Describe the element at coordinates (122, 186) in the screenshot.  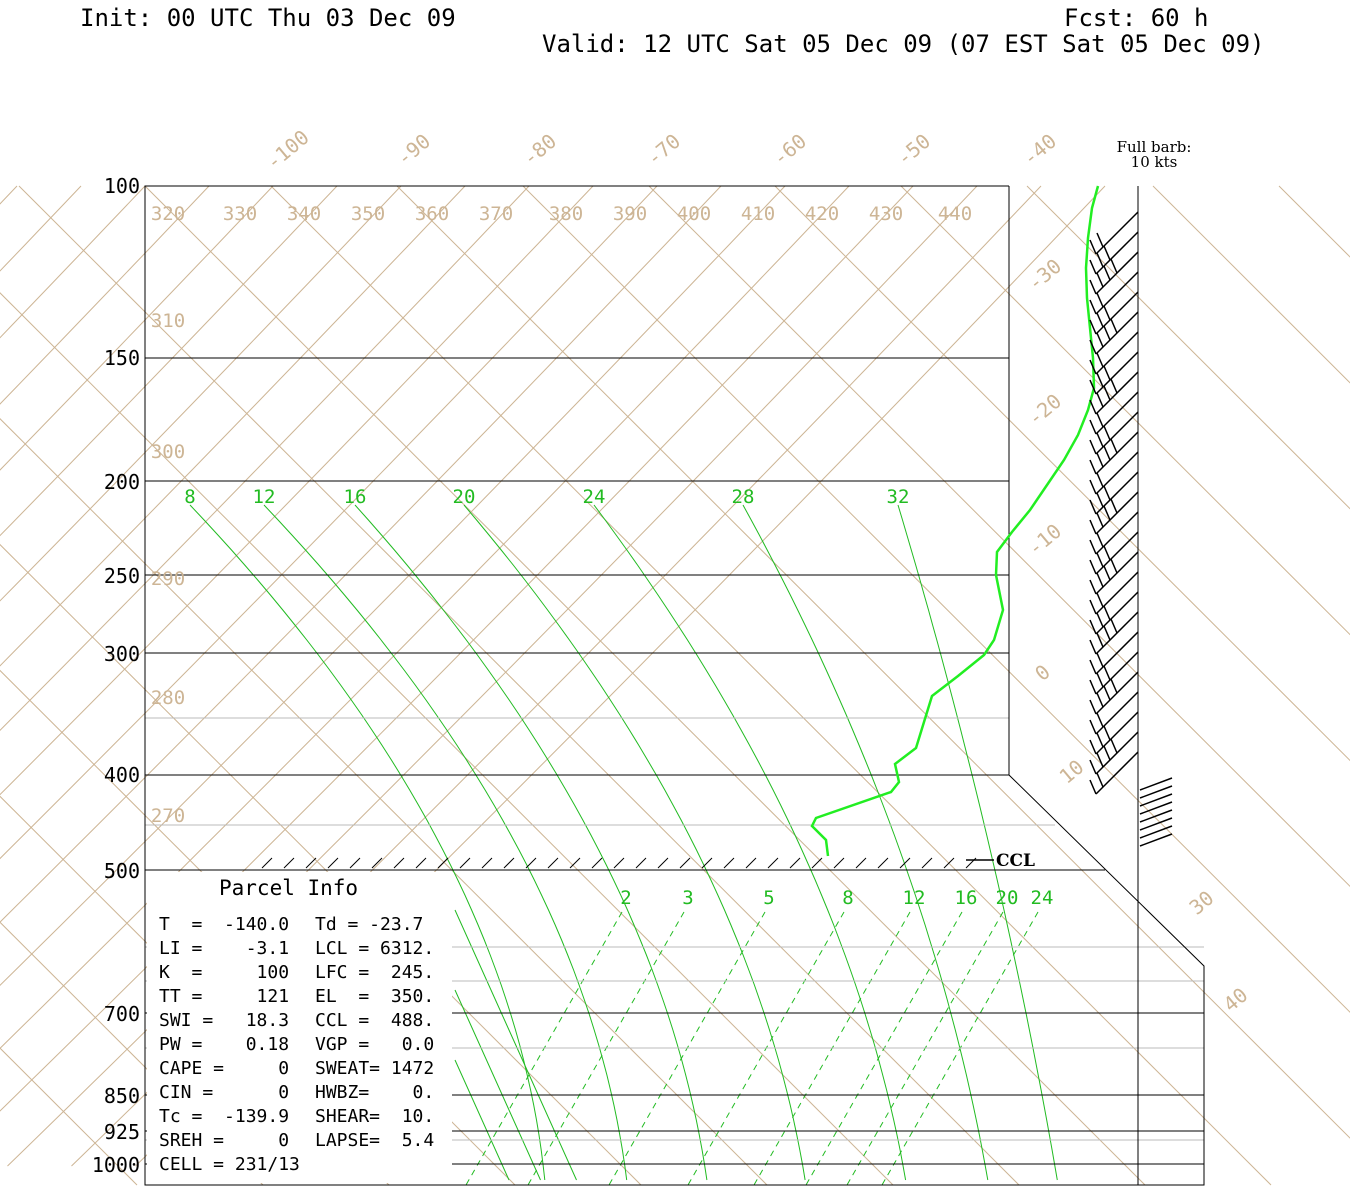
I see `pressure-label: 100` at that location.